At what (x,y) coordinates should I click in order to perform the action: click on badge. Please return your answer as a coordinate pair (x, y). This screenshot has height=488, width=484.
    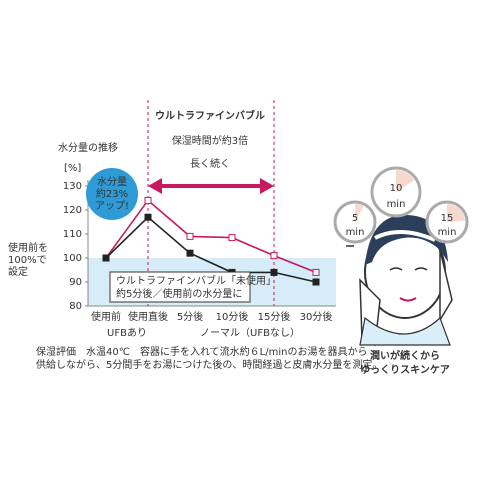
    Looking at the image, I should click on (112, 194).